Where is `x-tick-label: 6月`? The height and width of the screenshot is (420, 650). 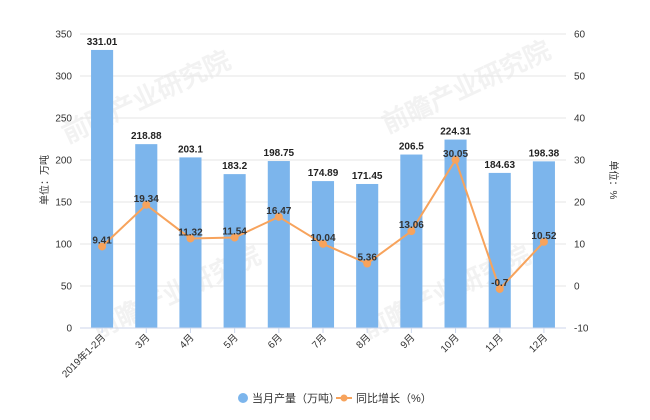 x-tick-label: 6月 is located at coordinates (274, 341).